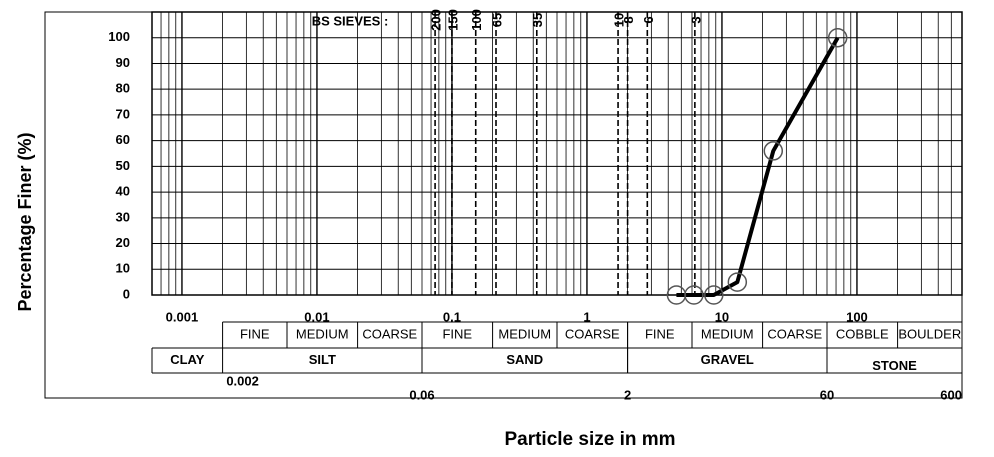  Describe the element at coordinates (182, 316) in the screenshot. I see `x-tick-label: 0.001` at that location.